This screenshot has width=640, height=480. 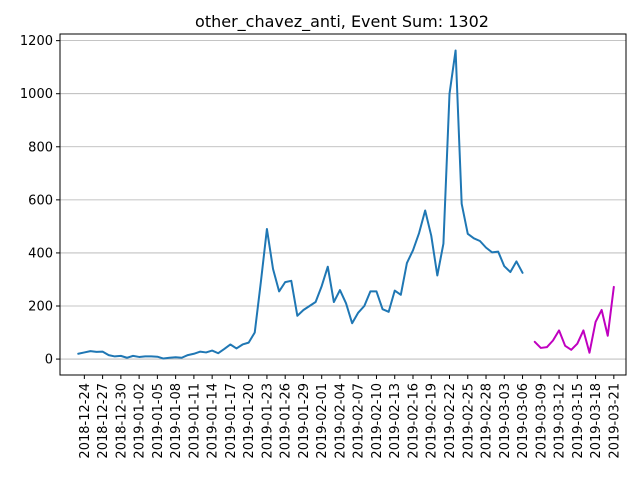 I want to click on x-tick-label: 2019-03-21, so click(x=614, y=421).